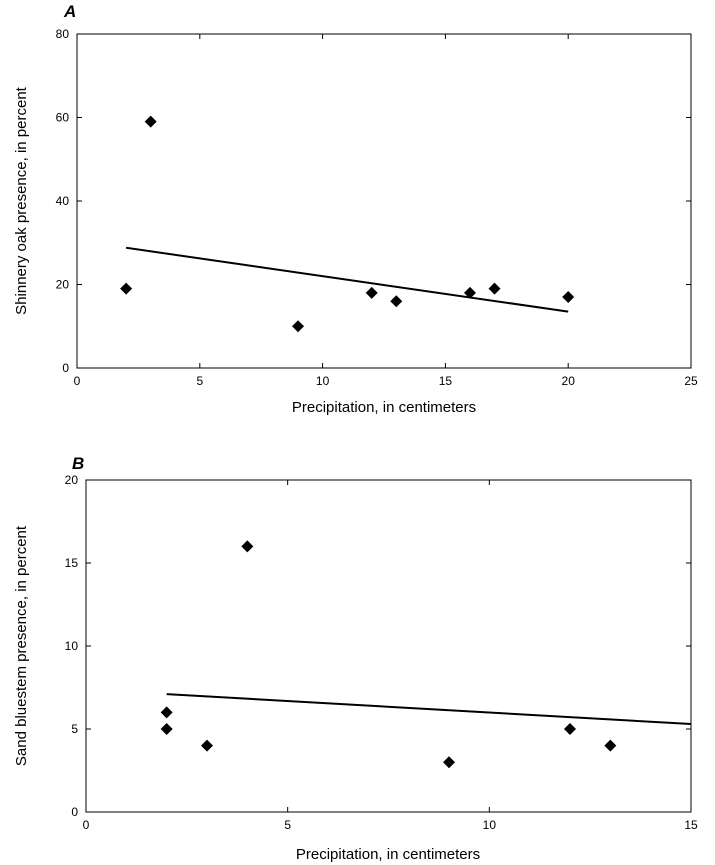 Image resolution: width=715 pixels, height=865 pixels. Describe the element at coordinates (569, 381) in the screenshot. I see `x-tick-label: 20` at that location.